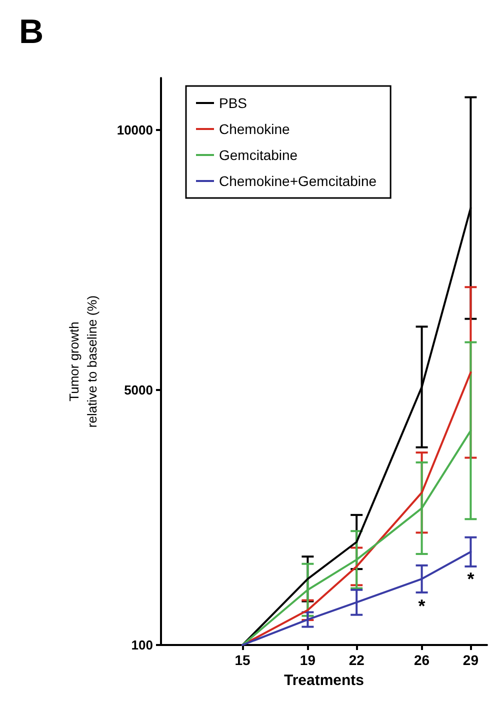  I want to click on x-tick-label: 29, so click(470, 660).